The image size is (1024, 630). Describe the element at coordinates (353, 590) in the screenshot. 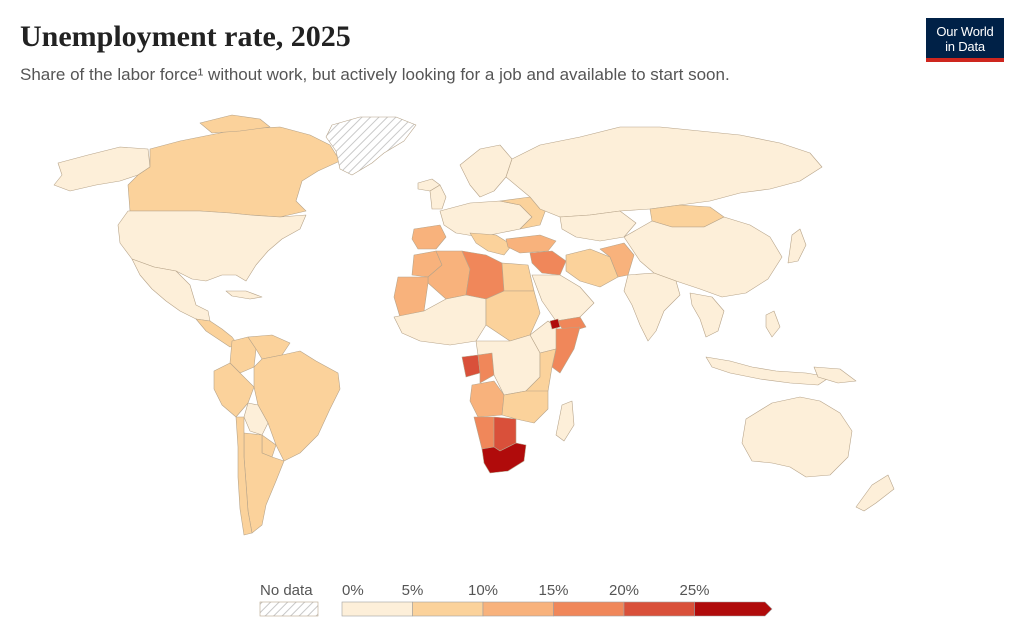

I see `legend-tick-0: 0%` at that location.